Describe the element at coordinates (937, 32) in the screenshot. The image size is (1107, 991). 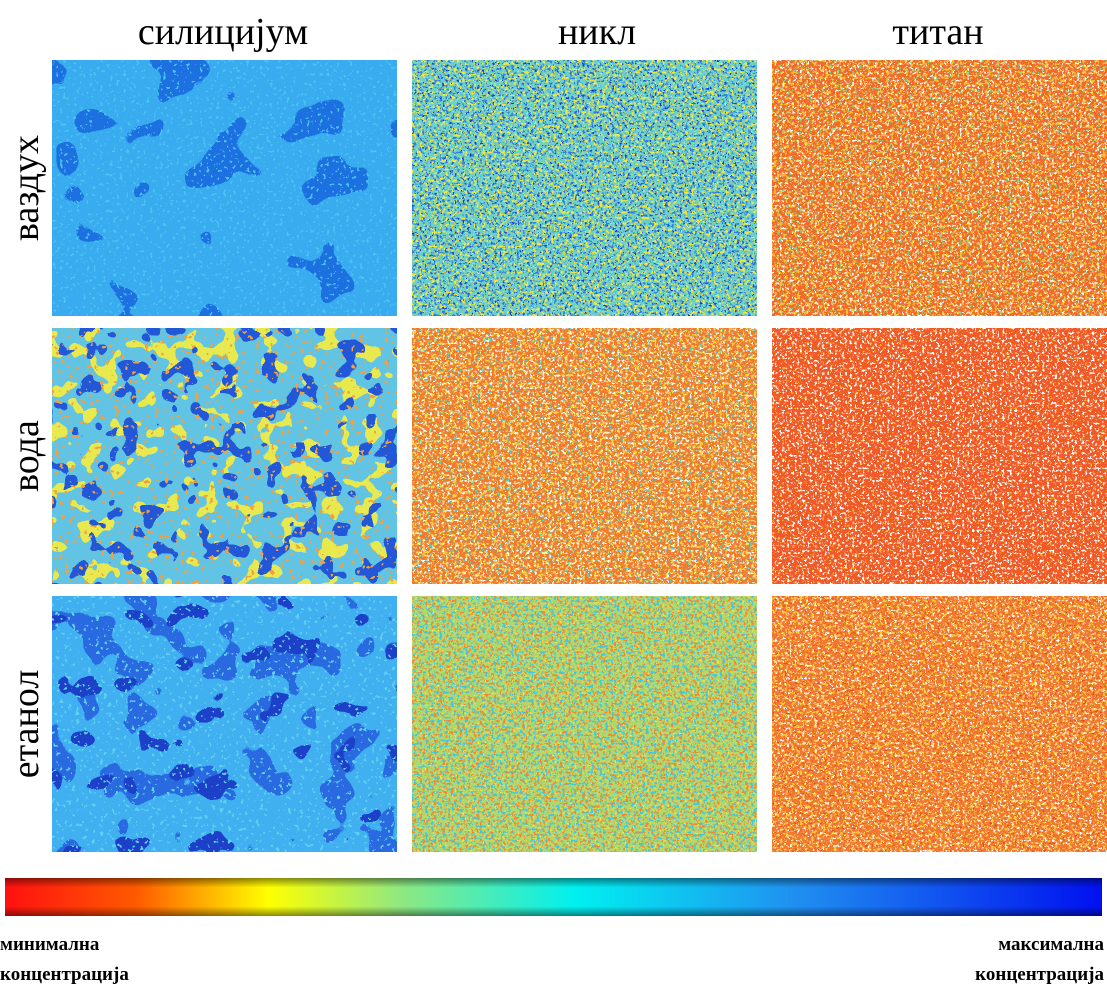
I see `column-header: титан` at that location.